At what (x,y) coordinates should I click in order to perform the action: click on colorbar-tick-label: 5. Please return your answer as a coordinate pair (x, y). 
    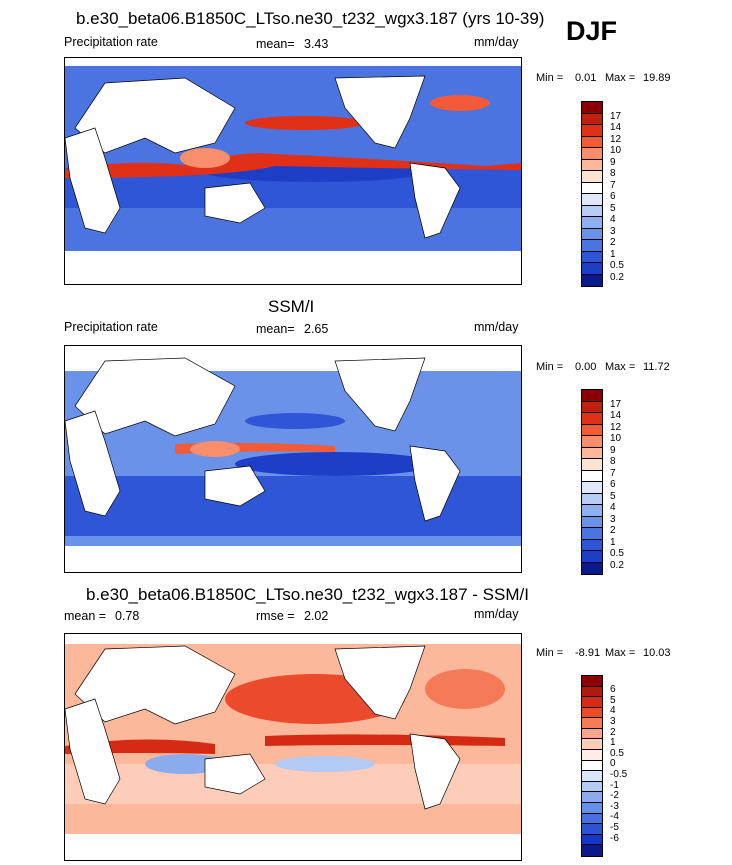
    Looking at the image, I should click on (613, 496).